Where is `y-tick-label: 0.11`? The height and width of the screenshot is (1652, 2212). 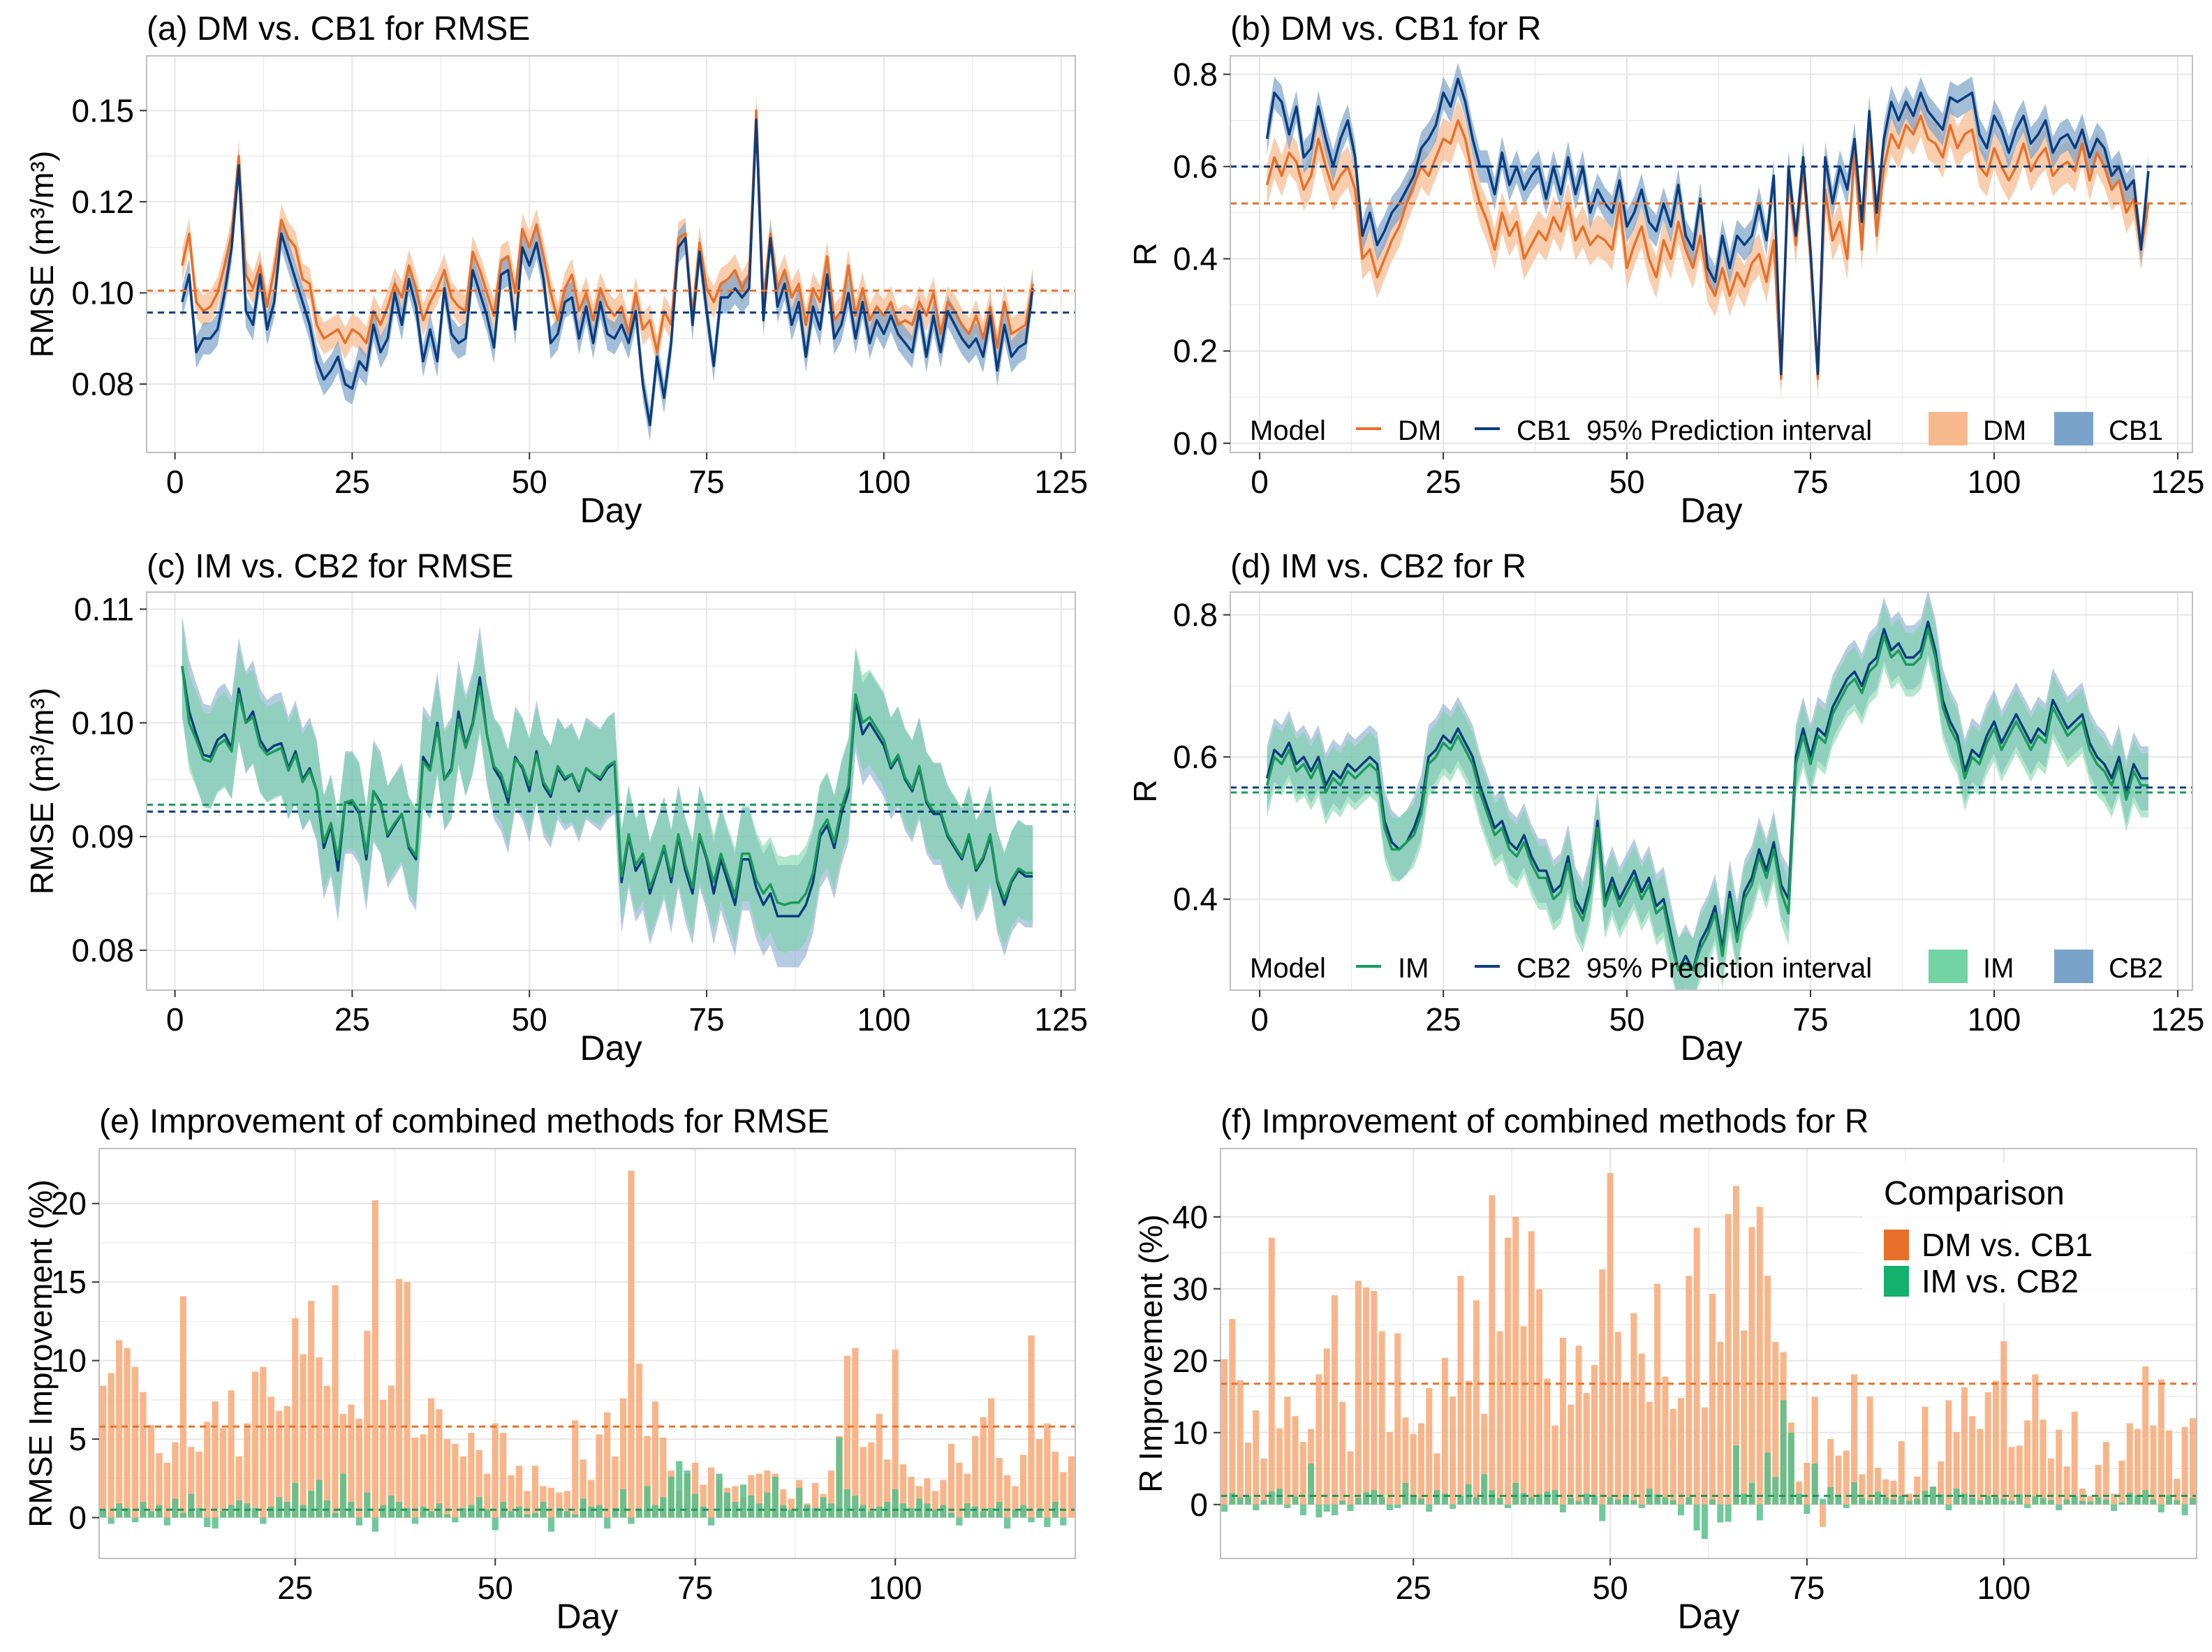
y-tick-label: 0.11 is located at coordinates (104, 609).